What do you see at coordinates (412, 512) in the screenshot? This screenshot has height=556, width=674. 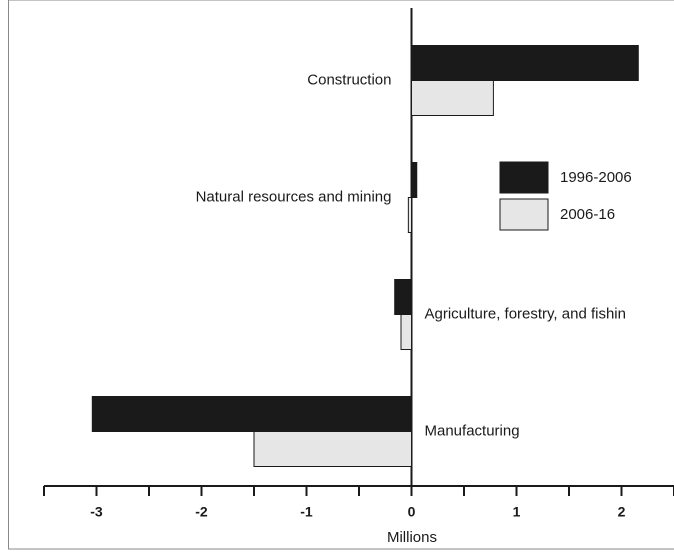 I see `x-tick-label: 0` at bounding box center [412, 512].